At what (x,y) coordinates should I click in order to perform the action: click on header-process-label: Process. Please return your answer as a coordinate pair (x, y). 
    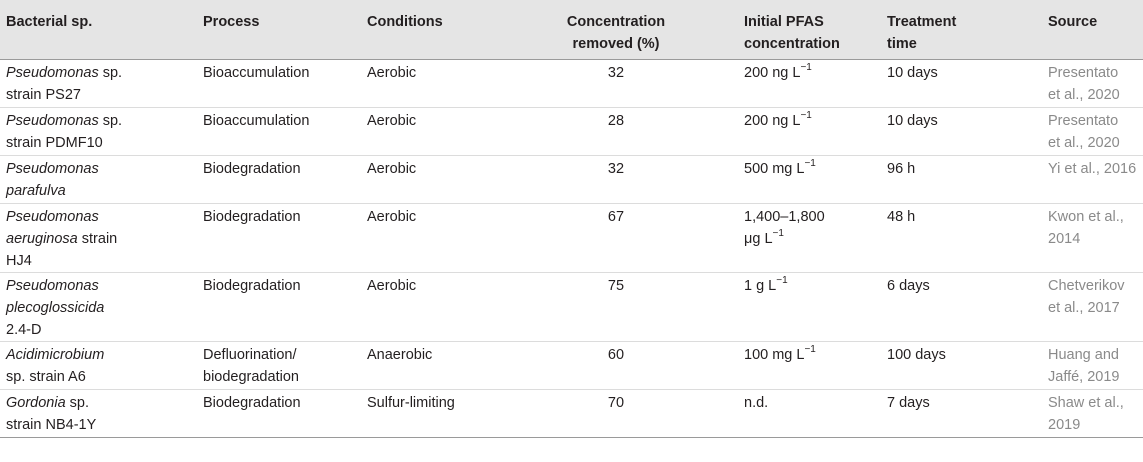
    Looking at the image, I should click on (231, 22).